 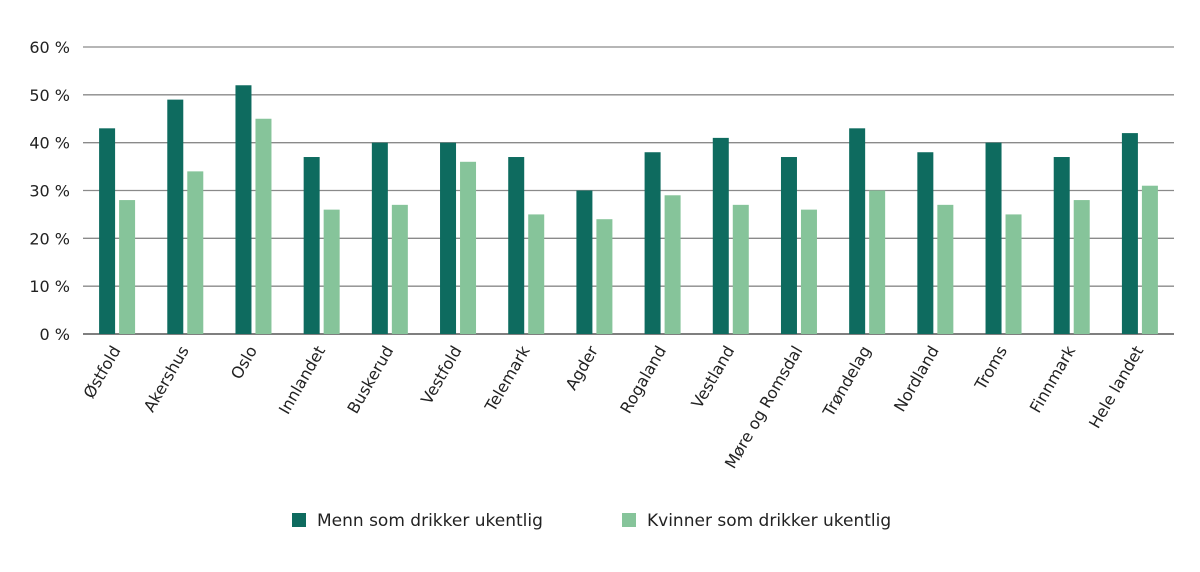 I want to click on y-tick-label: 30 %, so click(x=49, y=191).